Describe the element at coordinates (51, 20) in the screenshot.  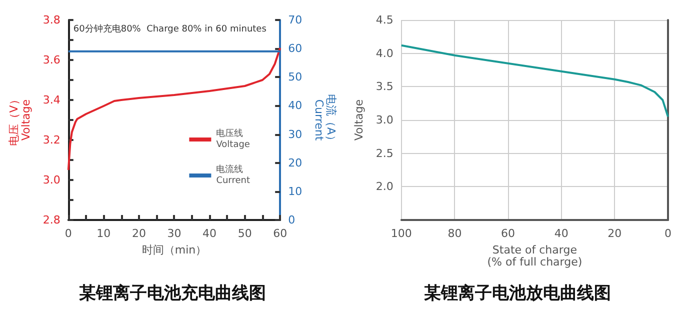
I see `y-tick-label: 3.8` at that location.